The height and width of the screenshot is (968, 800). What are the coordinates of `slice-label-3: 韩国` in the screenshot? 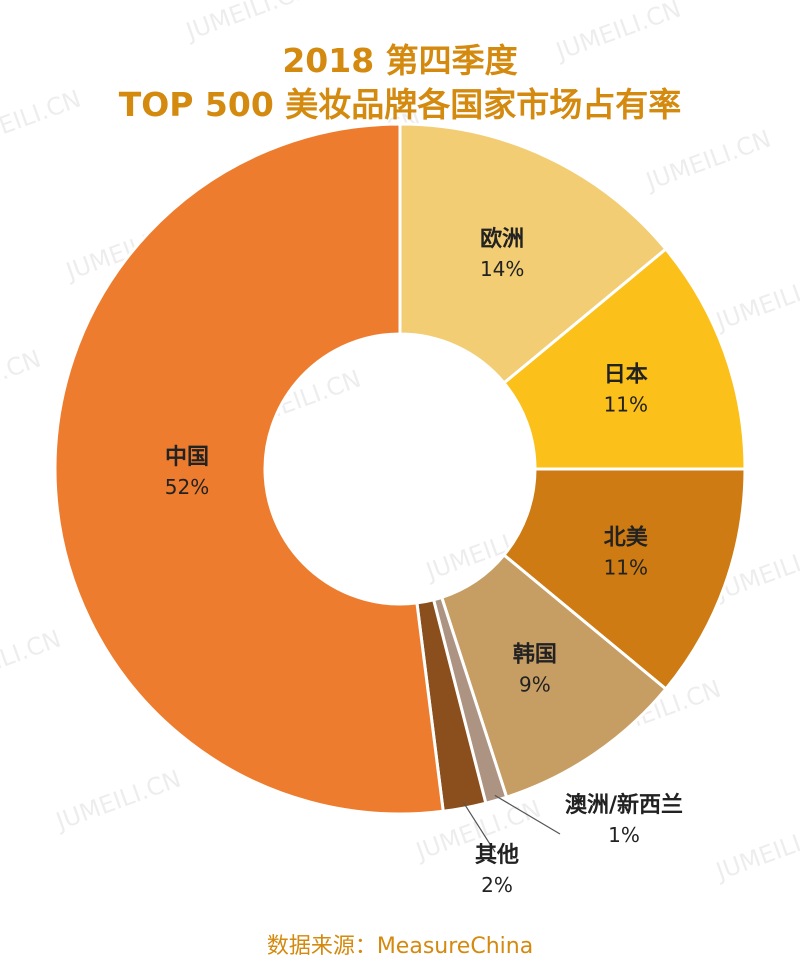 It's located at (535, 654).